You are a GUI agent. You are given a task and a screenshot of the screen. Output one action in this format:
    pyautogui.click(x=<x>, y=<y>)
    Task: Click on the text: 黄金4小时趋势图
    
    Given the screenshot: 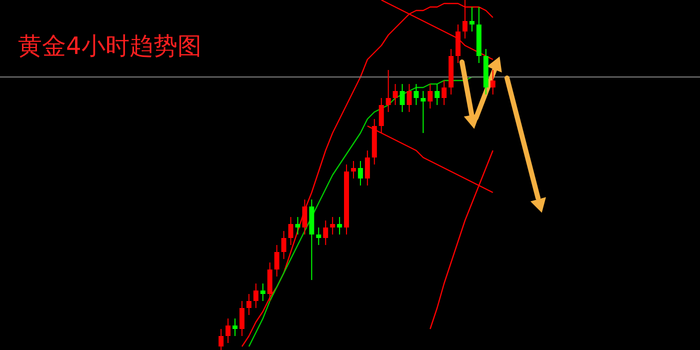 What is the action you would take?
    pyautogui.click(x=110, y=46)
    